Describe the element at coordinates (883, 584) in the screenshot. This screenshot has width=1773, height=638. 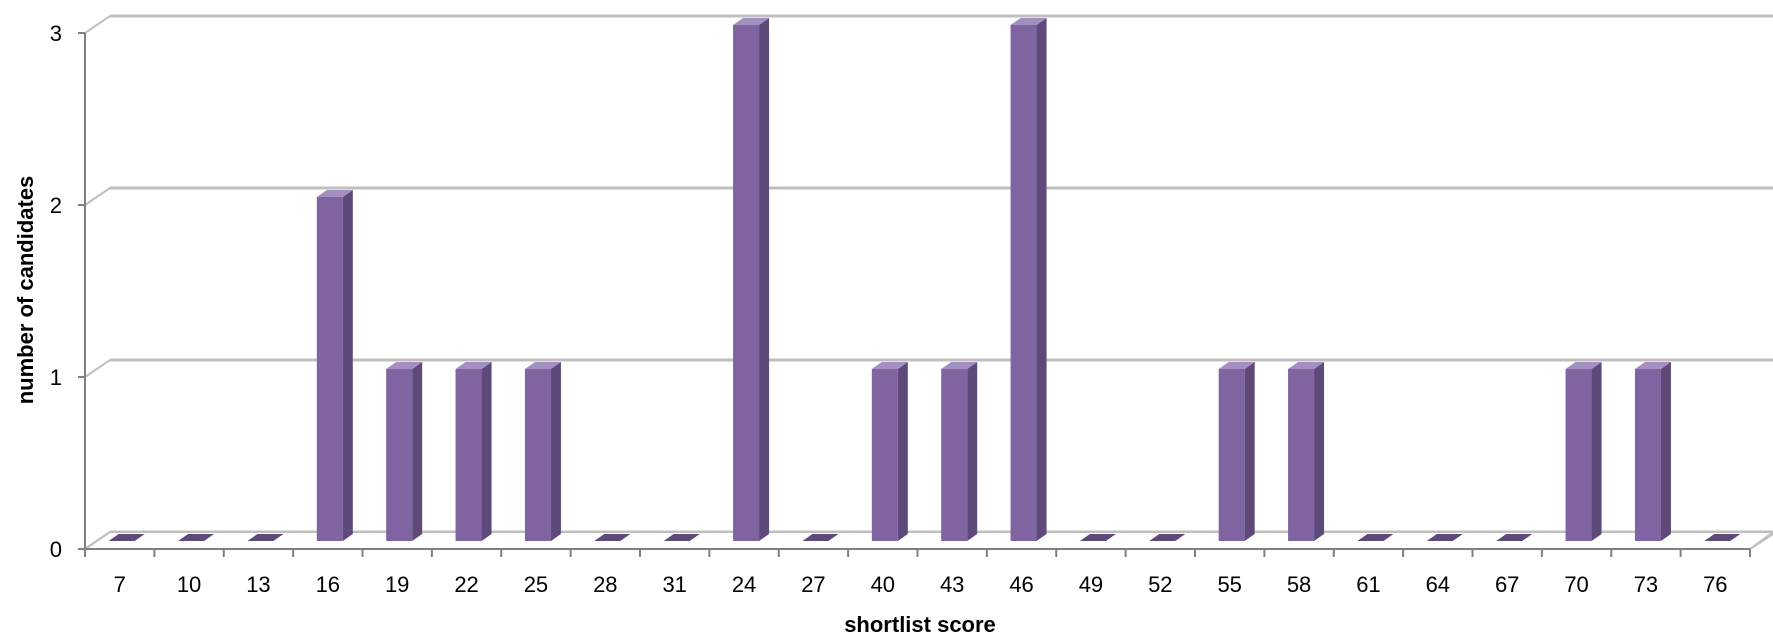
I see `x-tick-label: 40` at that location.